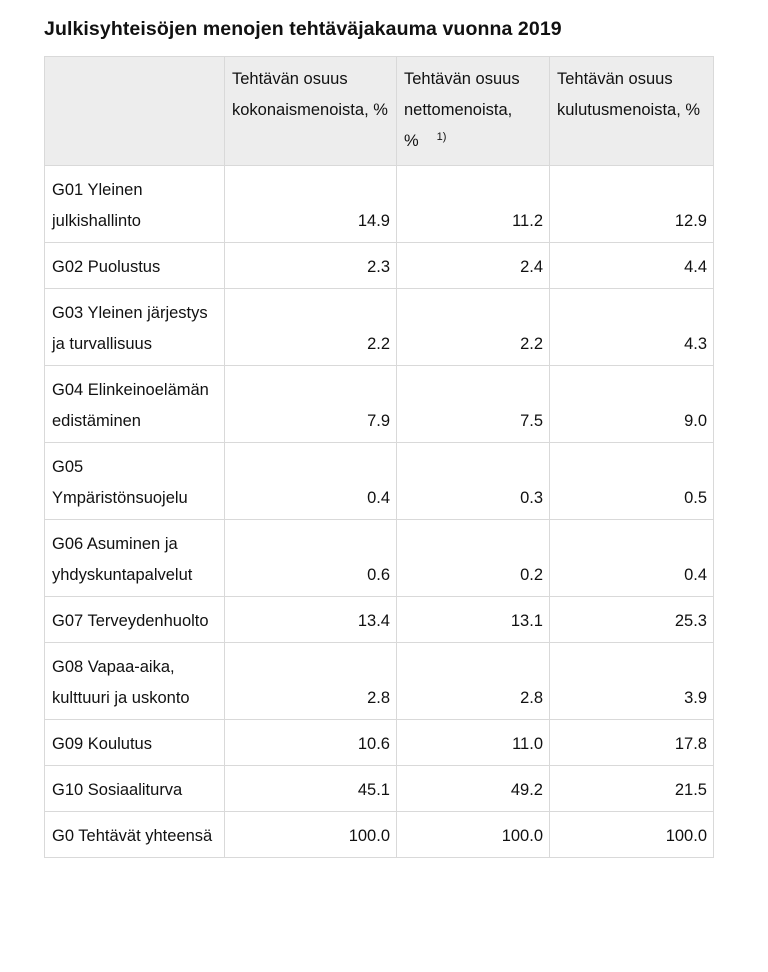 This screenshot has width=768, height=972. Describe the element at coordinates (629, 94) in the screenshot. I see `header-label: Tehtävän osuus kulutusmenoista, %` at that location.